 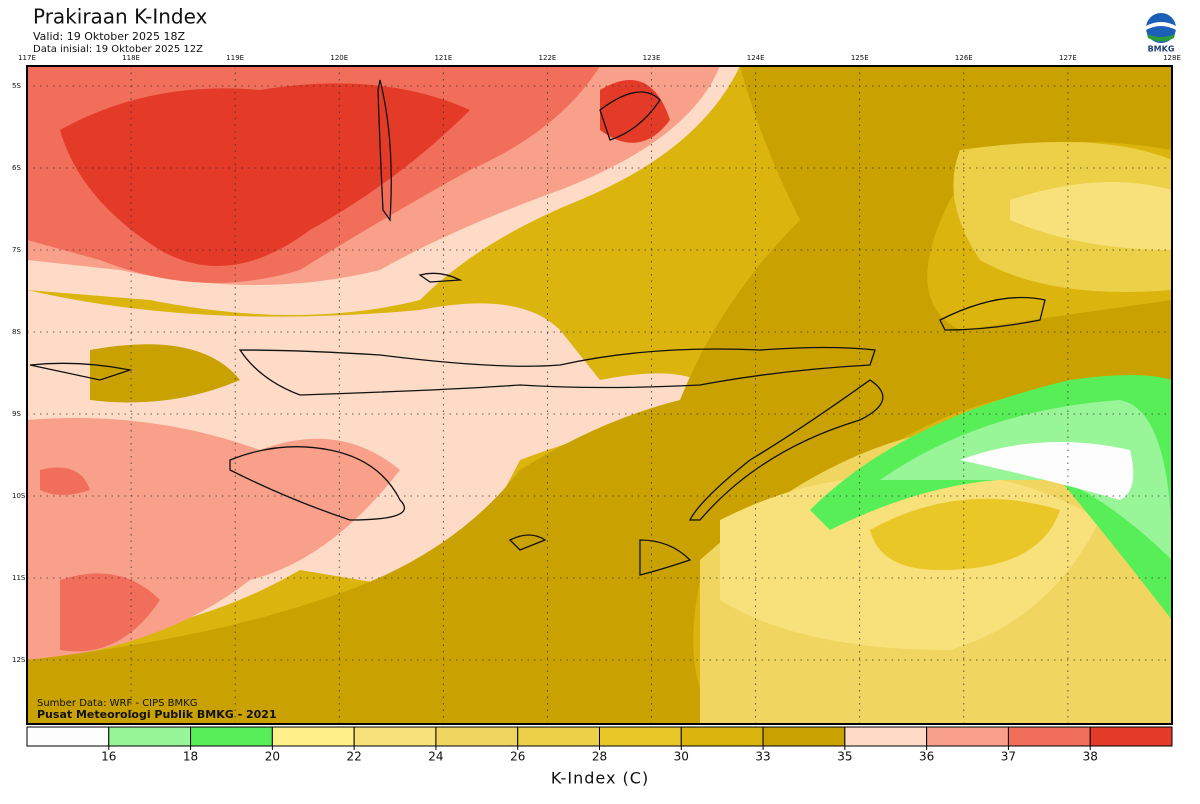 What do you see at coordinates (16, 250) in the screenshot?
I see `lat-label: 7S` at bounding box center [16, 250].